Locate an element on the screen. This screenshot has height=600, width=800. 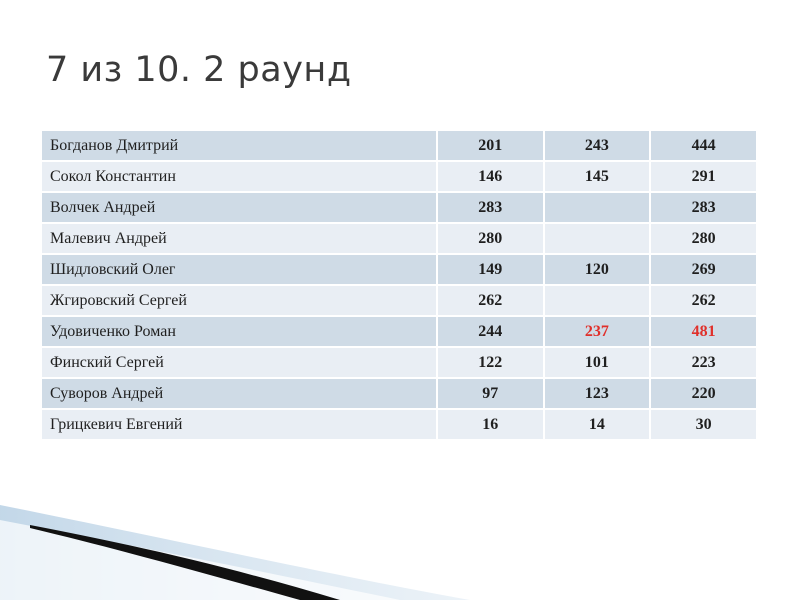
total-score-cell: 220 is located at coordinates (703, 393).